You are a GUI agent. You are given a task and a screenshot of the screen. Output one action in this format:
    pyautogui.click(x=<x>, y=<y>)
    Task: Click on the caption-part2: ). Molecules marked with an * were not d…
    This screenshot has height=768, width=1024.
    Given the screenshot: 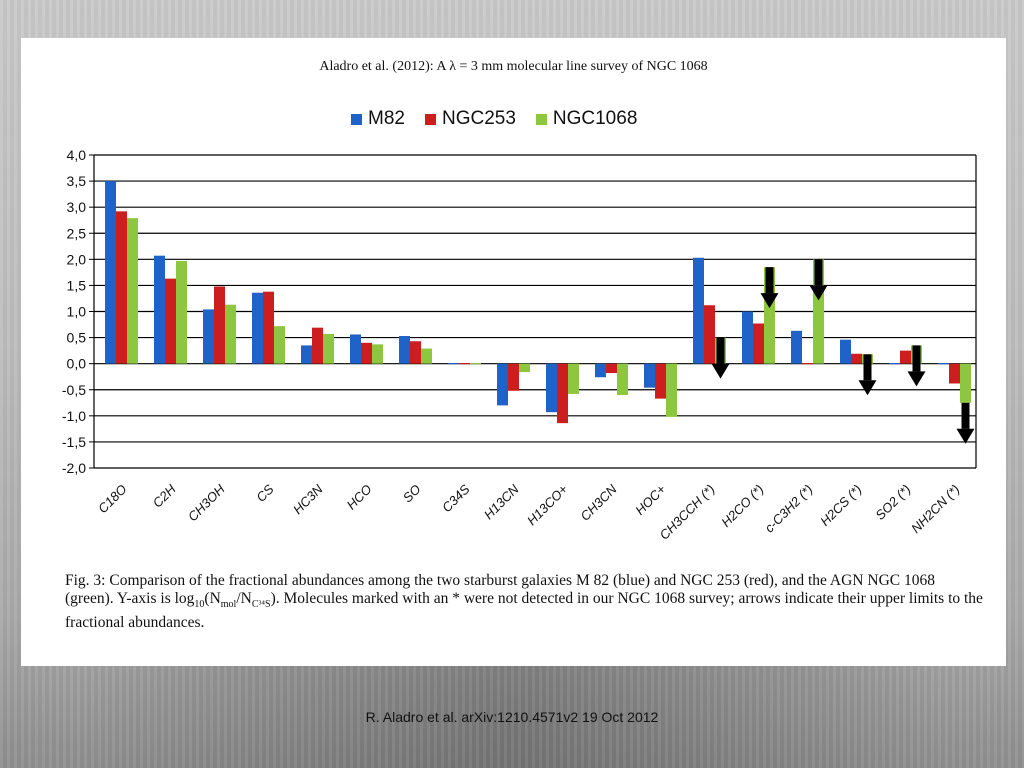 What is the action you would take?
    pyautogui.click(x=524, y=611)
    